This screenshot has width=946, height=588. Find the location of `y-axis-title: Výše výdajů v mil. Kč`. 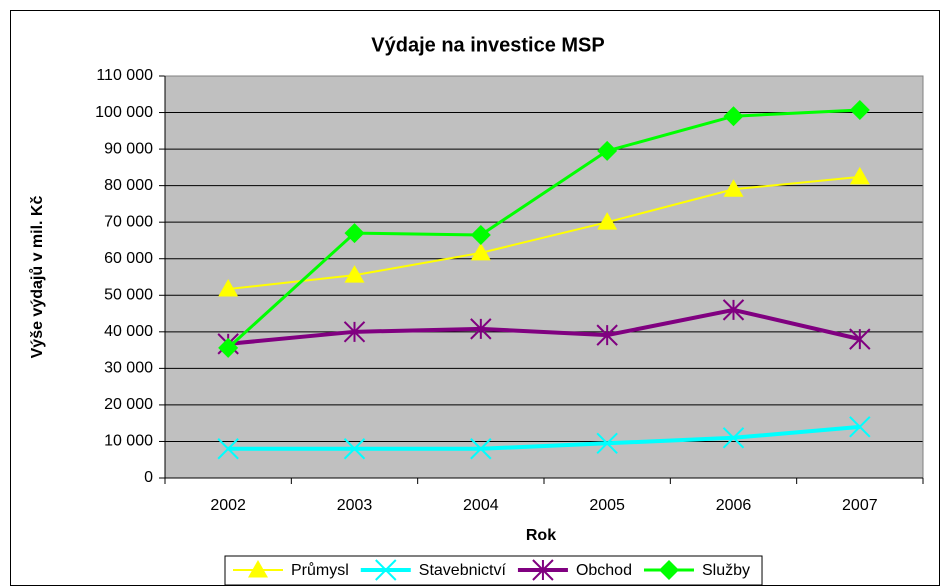

y-axis-title: Výše výdajů v mil. Kč is located at coordinates (37, 277).